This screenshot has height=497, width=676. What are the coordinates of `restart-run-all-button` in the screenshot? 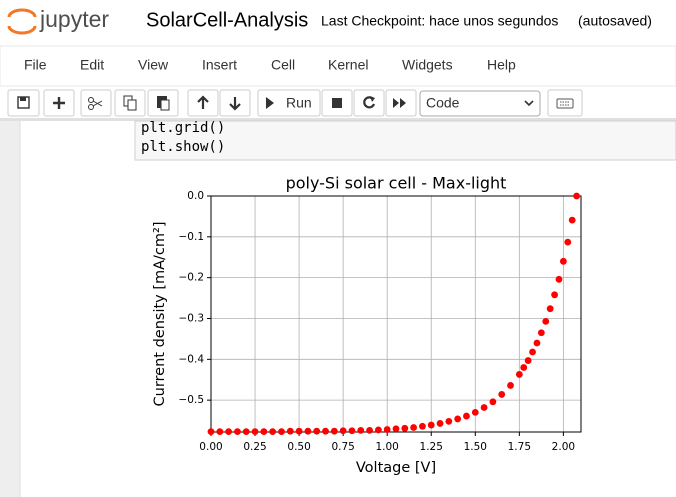 It's located at (401, 103).